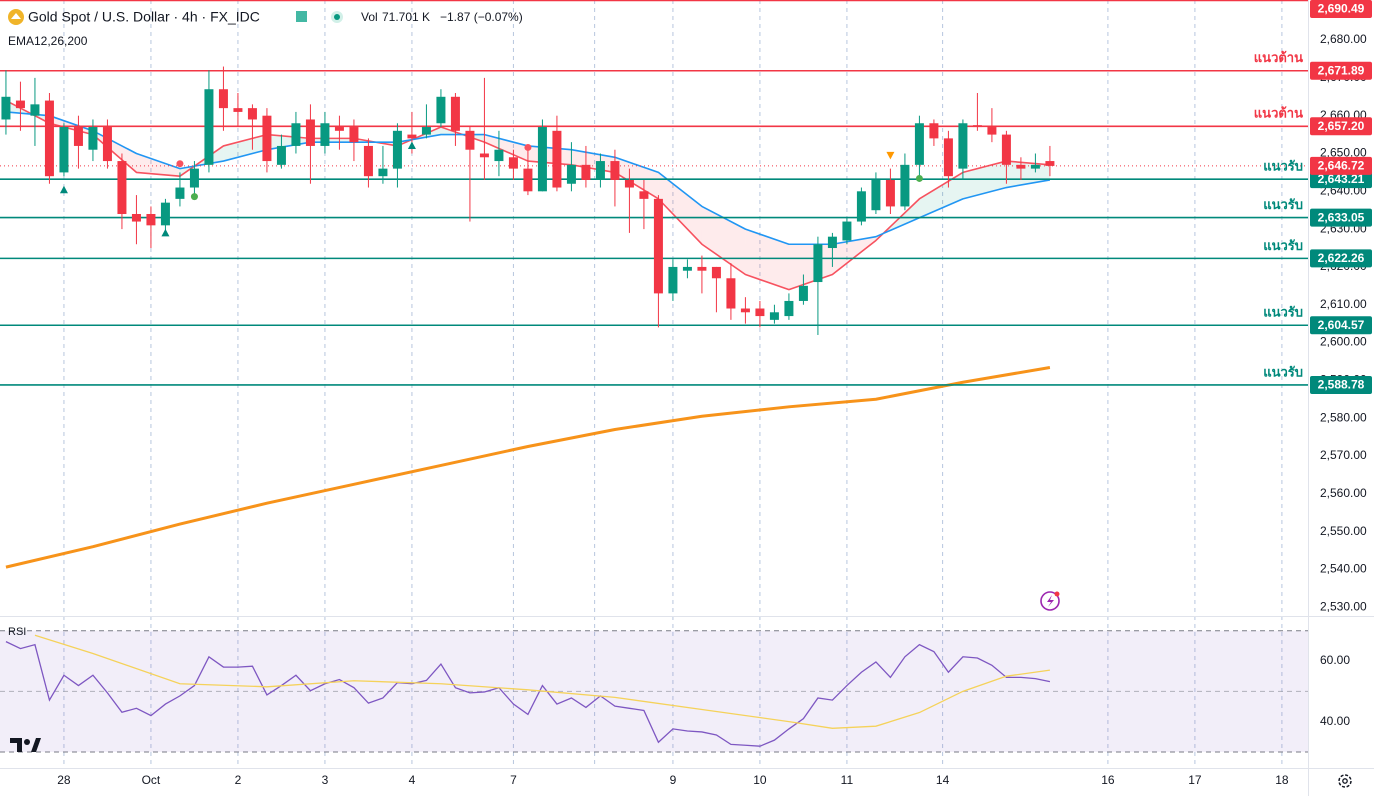 The height and width of the screenshot is (796, 1374). I want to click on x-tick-label: 7, so click(513, 780).